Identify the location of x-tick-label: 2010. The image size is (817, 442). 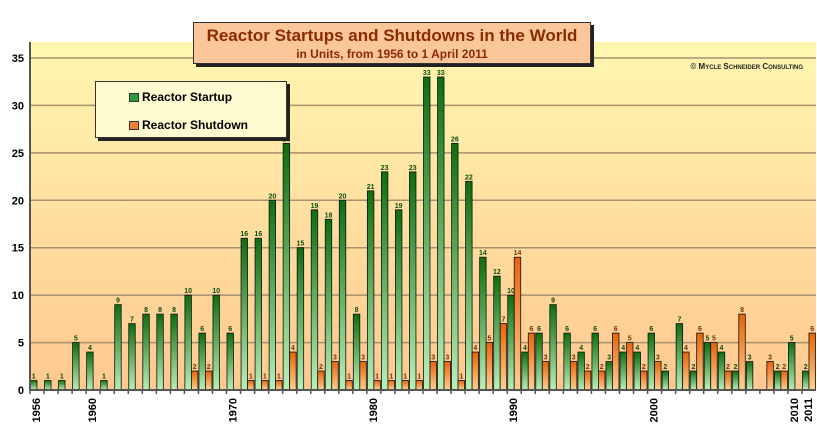
(795, 410).